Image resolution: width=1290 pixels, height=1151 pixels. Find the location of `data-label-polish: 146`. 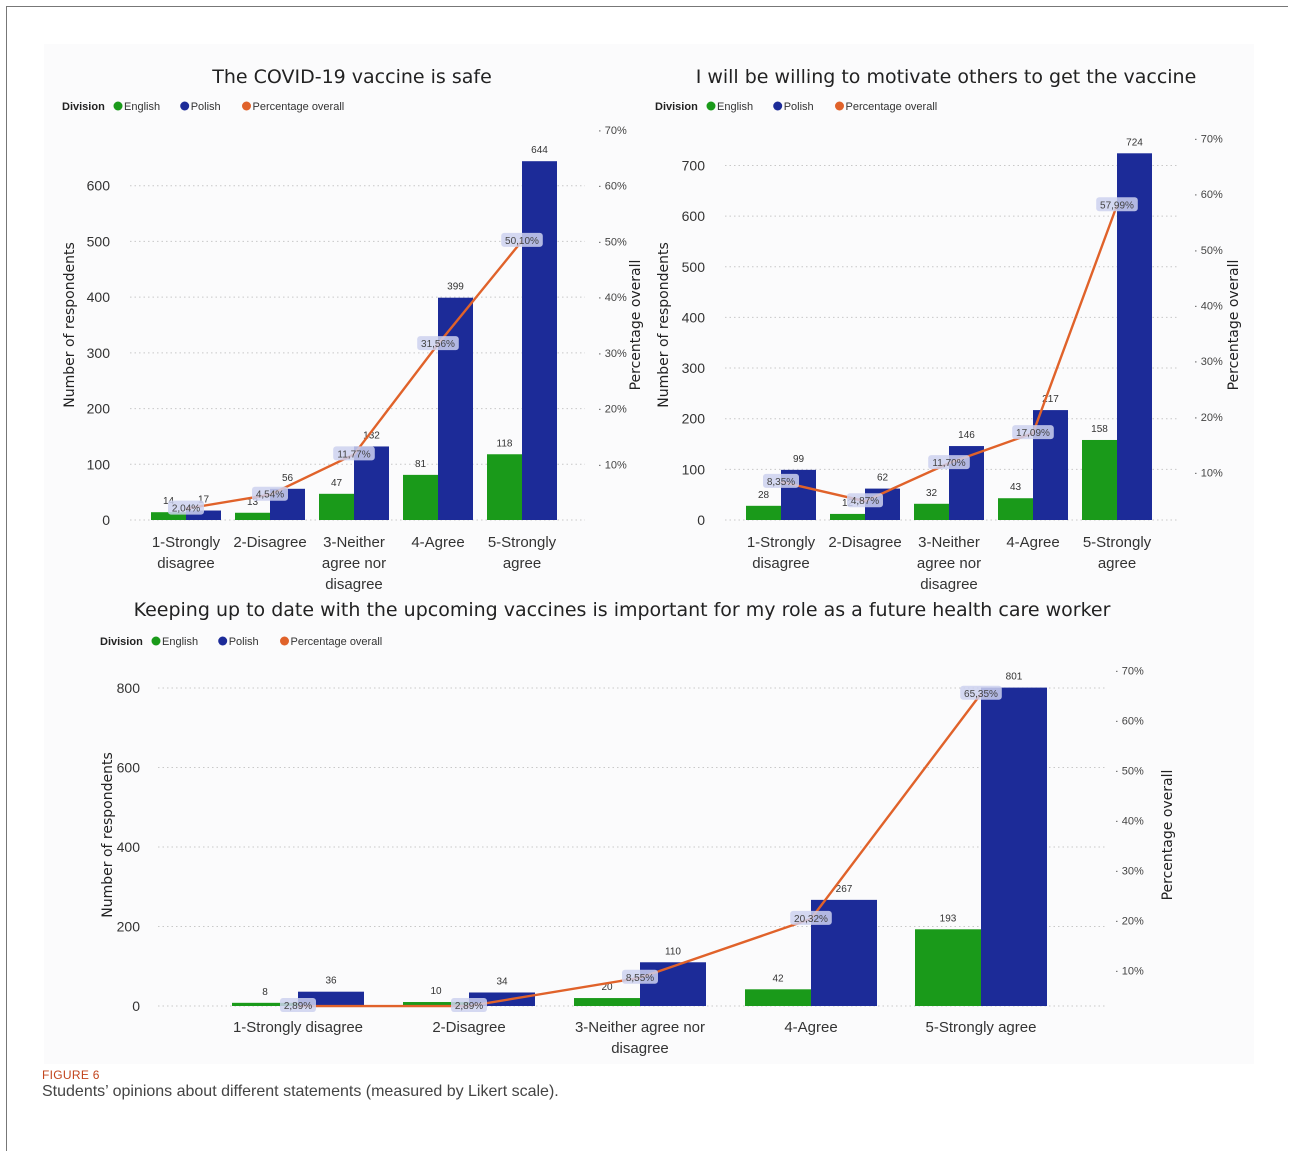

data-label-polish: 146 is located at coordinates (966, 435).